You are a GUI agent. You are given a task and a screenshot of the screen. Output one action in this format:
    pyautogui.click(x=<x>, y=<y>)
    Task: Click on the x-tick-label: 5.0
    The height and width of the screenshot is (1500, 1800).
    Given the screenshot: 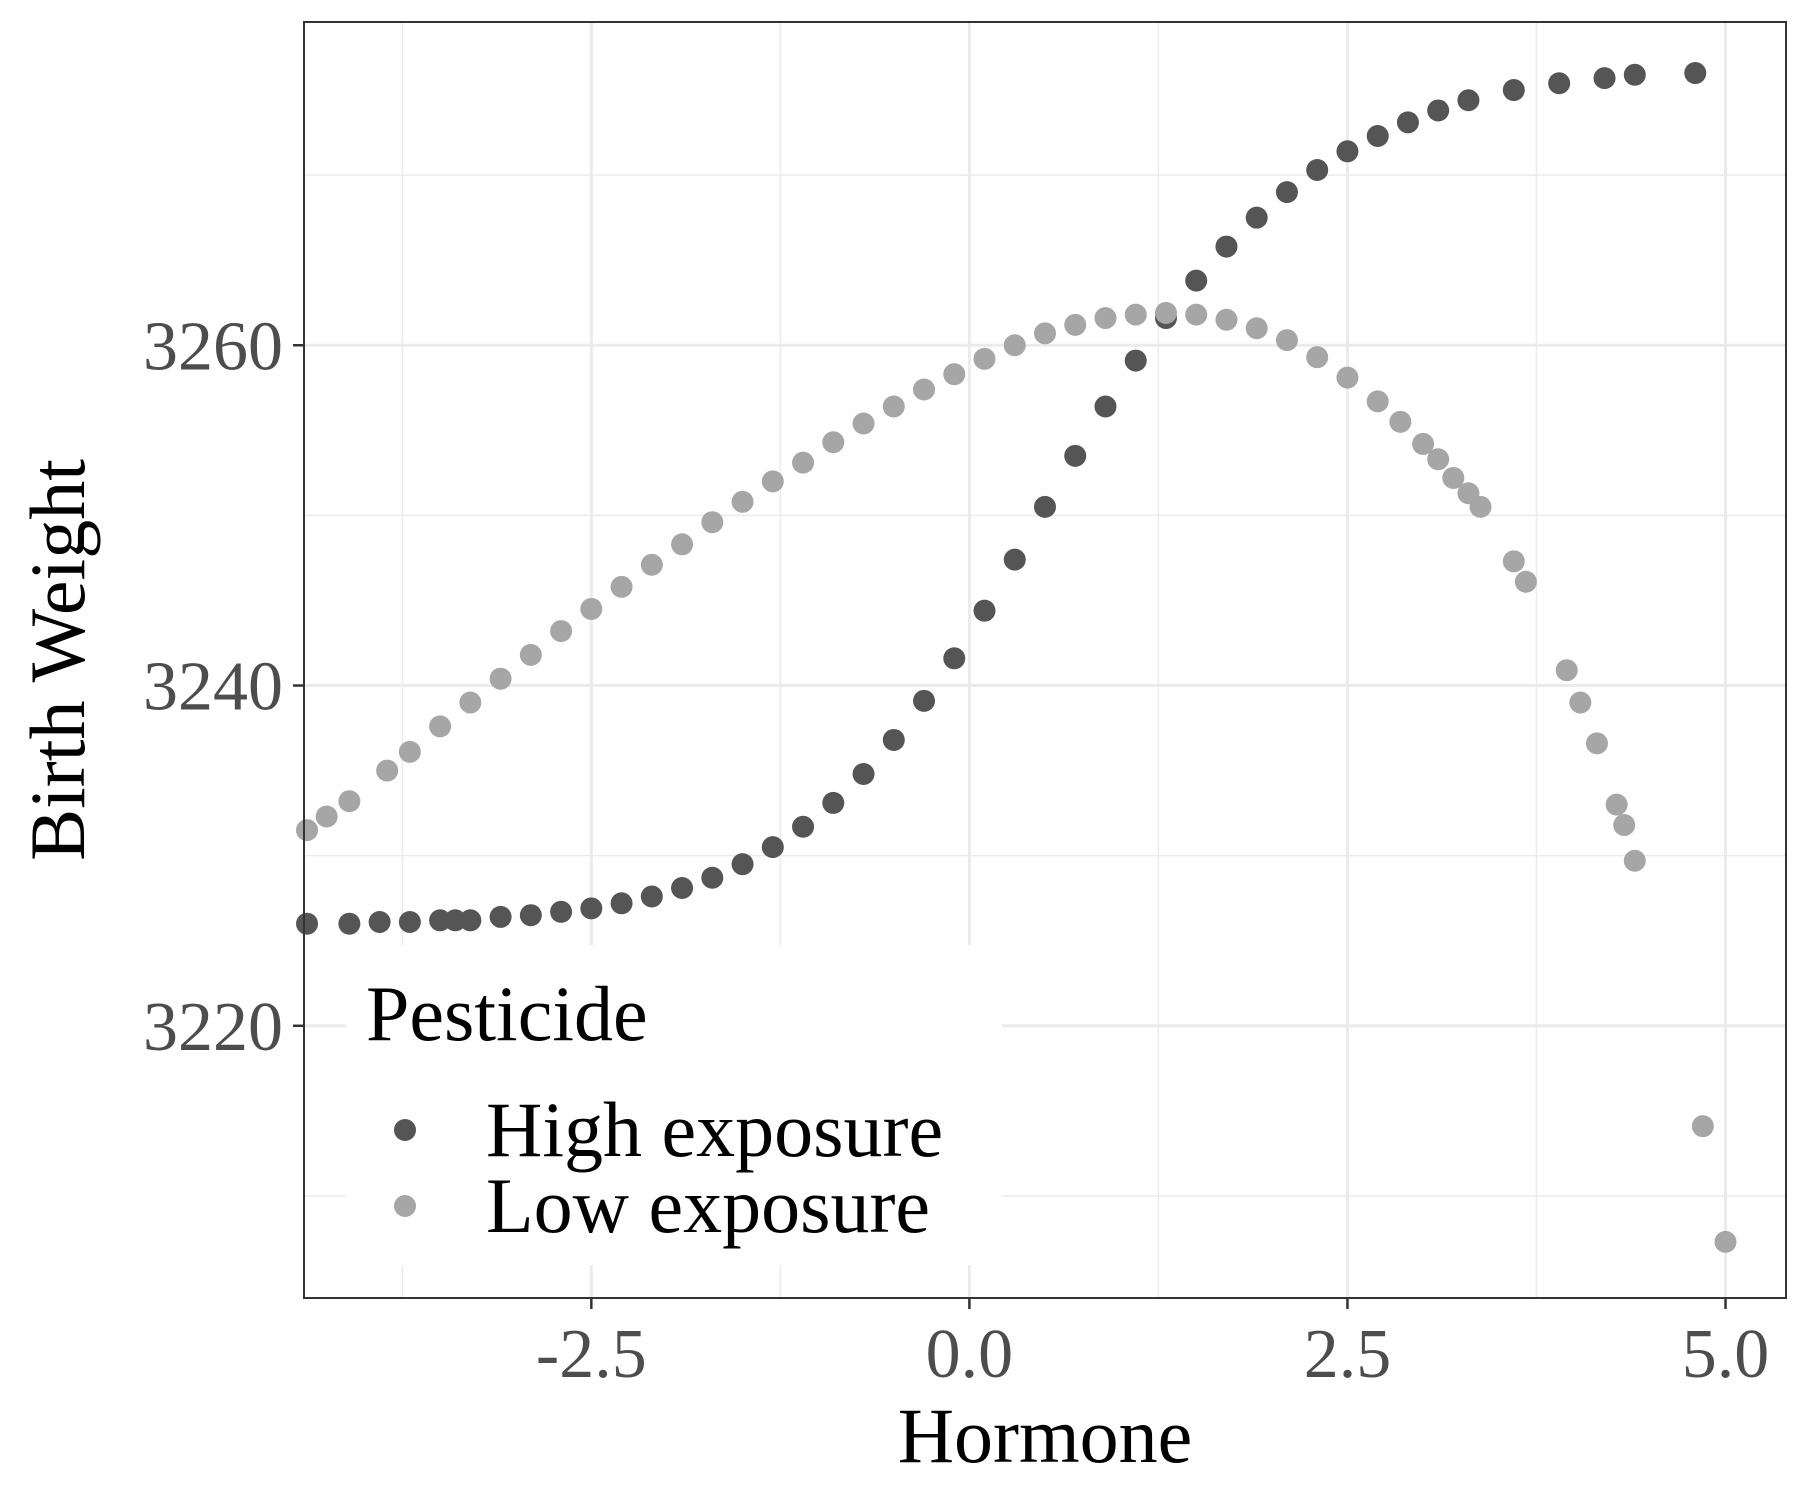 What is the action you would take?
    pyautogui.click(x=1726, y=1354)
    